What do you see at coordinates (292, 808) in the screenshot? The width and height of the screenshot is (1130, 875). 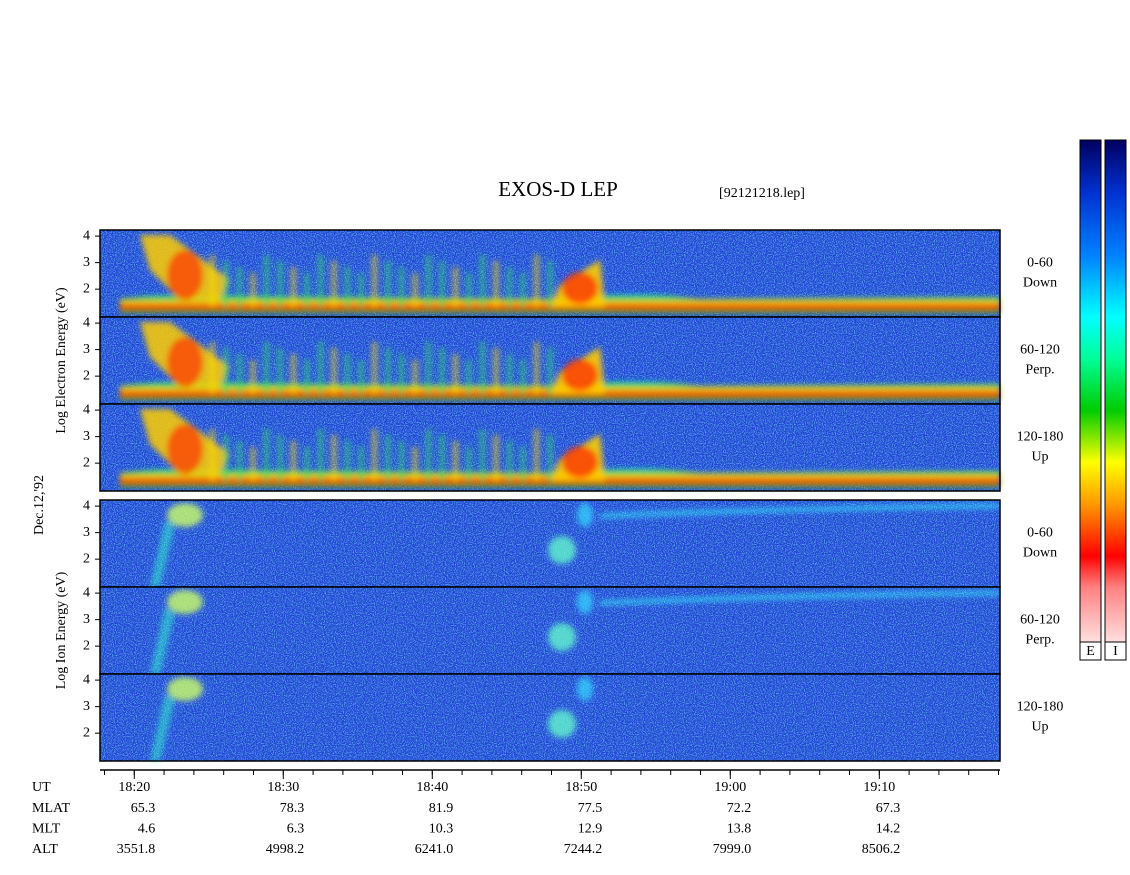 I see `orbit-value: 78.3` at bounding box center [292, 808].